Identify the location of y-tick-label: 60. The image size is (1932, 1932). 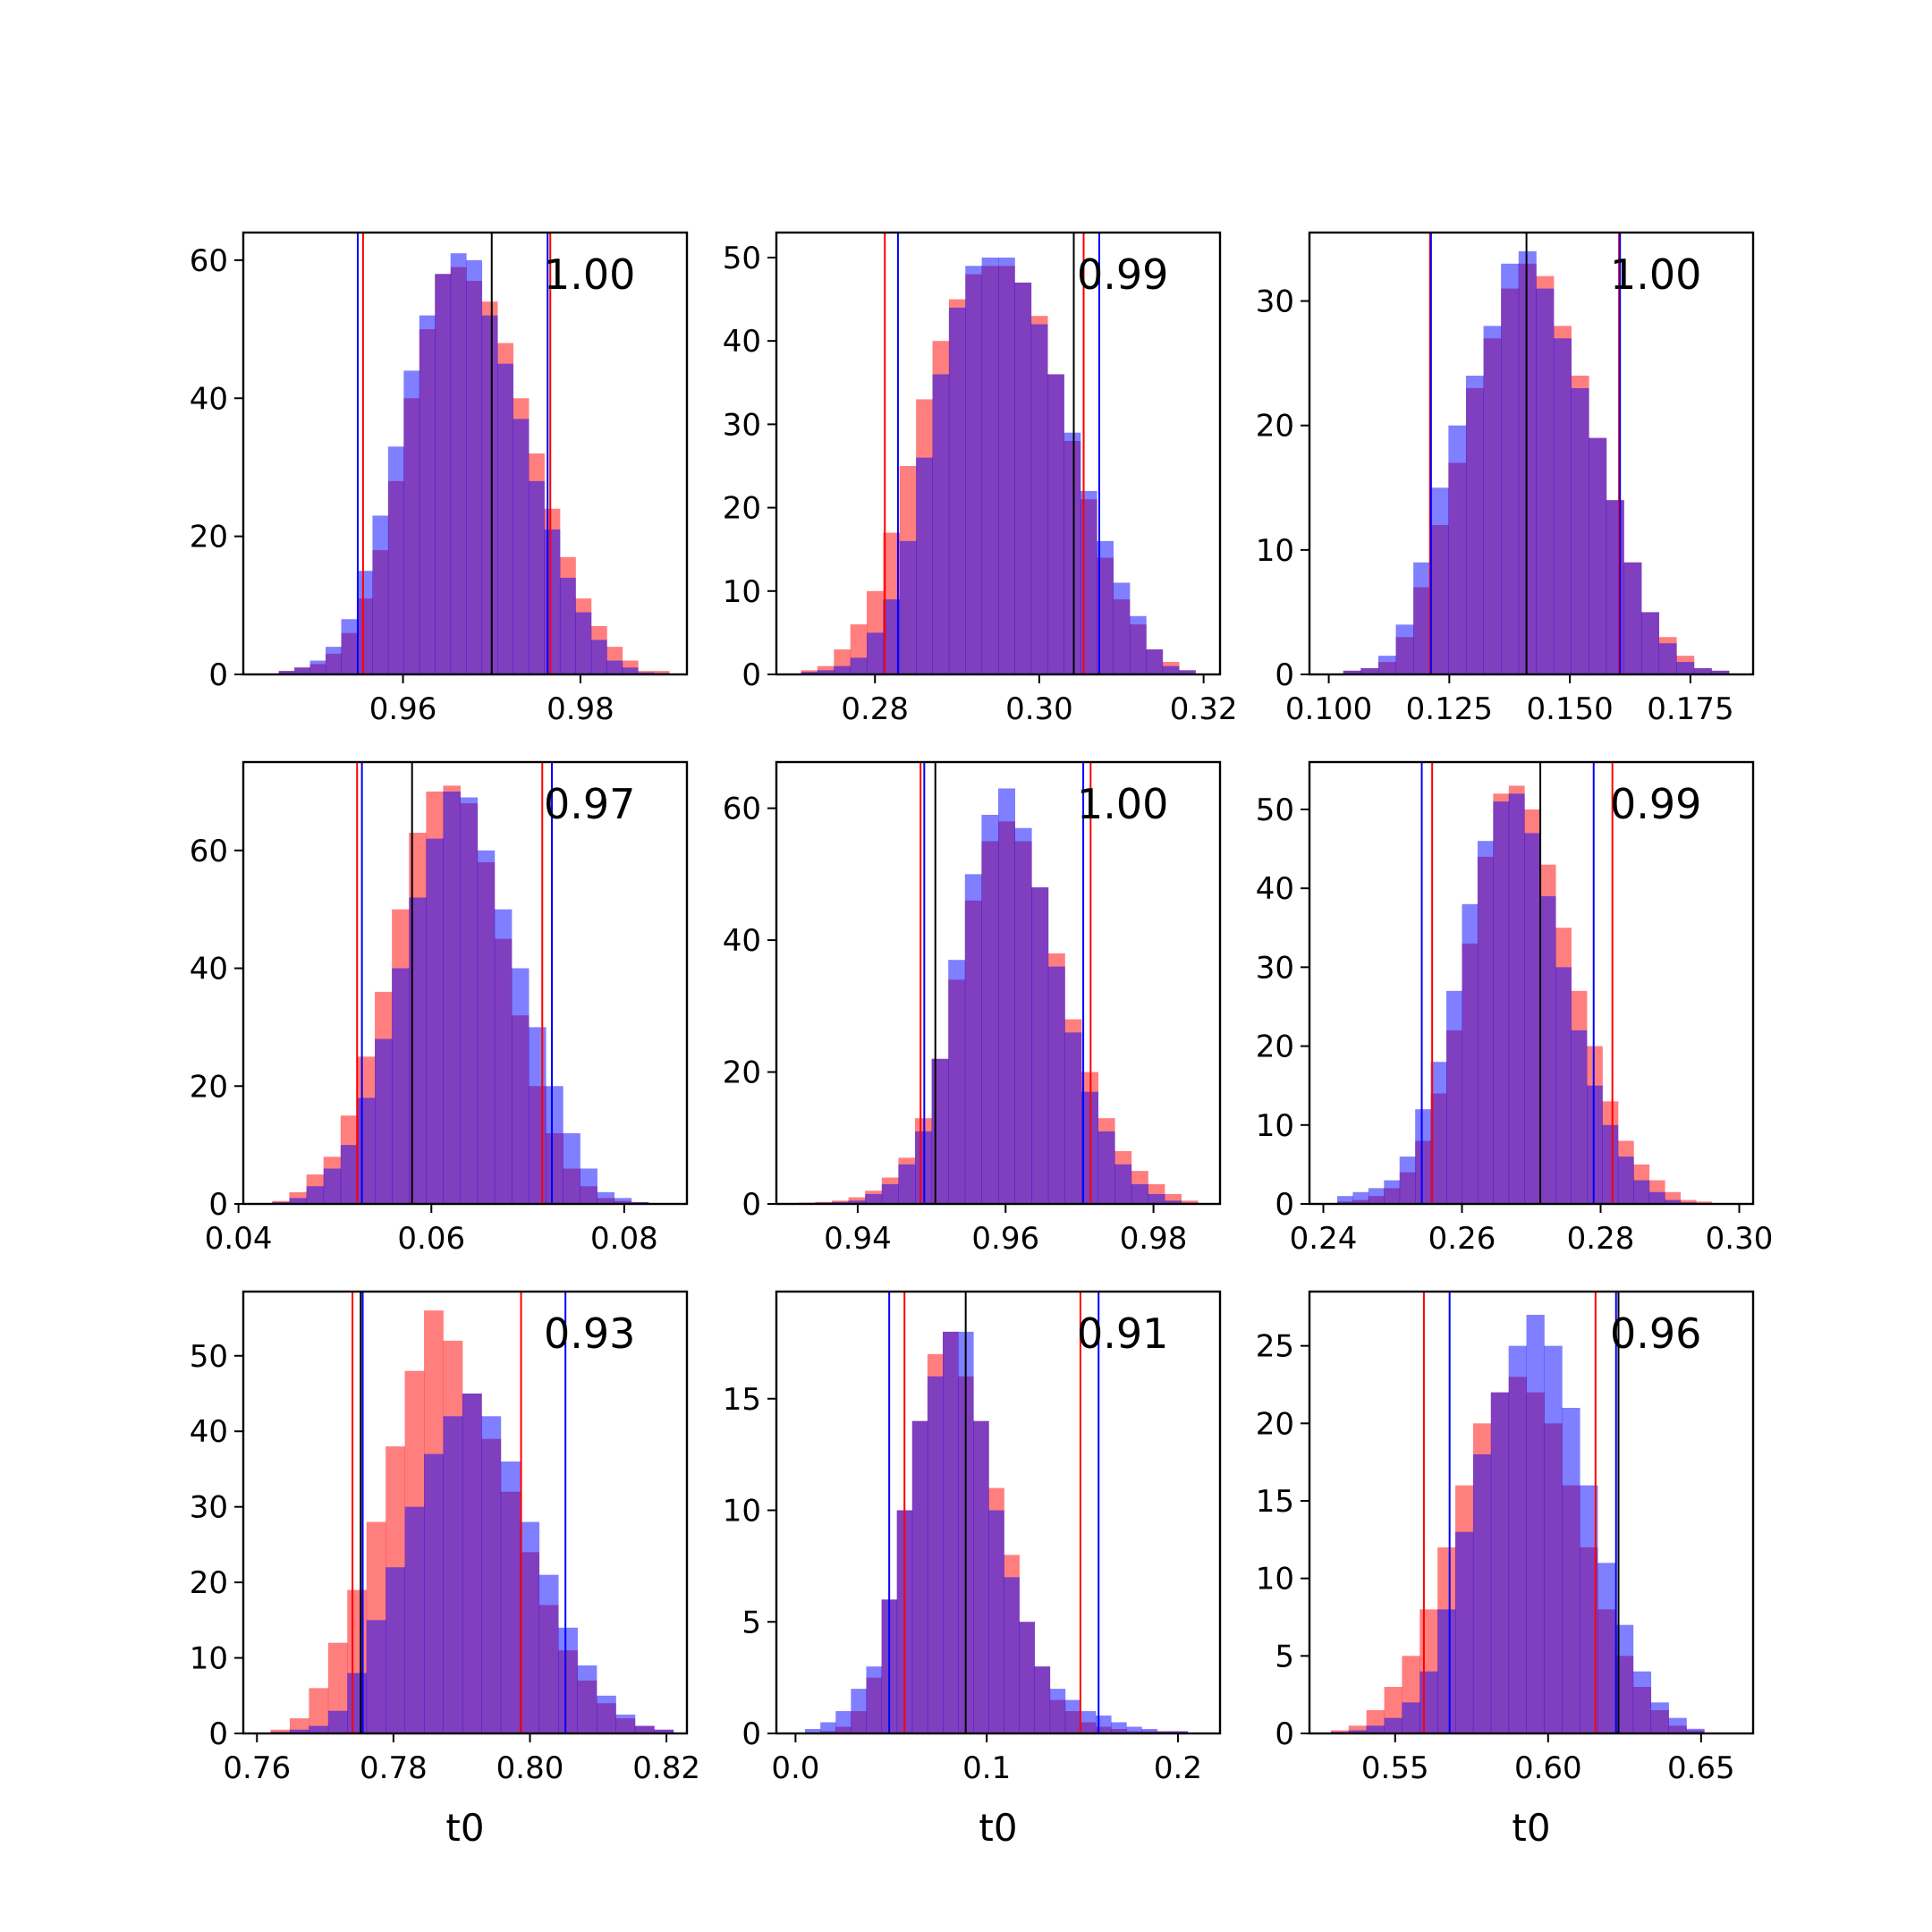
(209, 851).